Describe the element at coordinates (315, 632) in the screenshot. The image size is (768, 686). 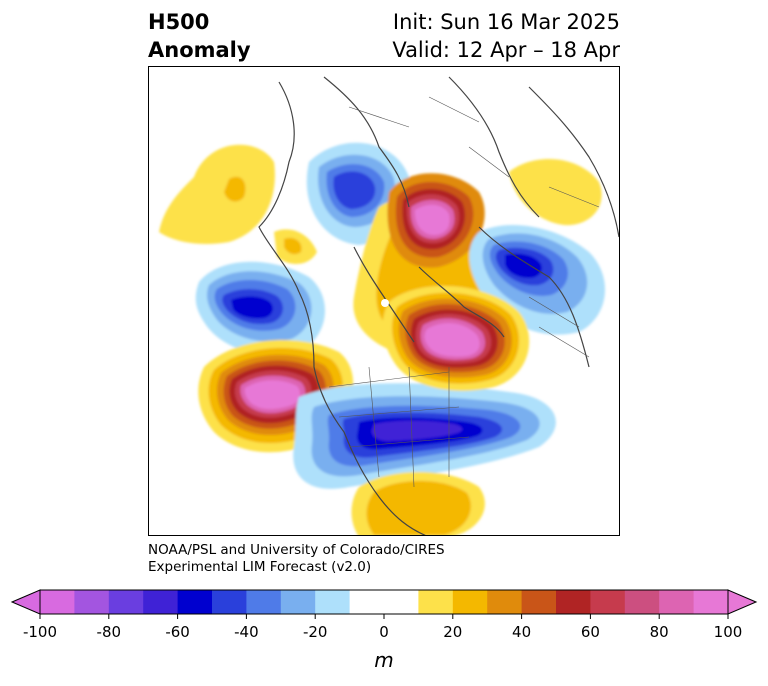
I see `colorbar-tick-label: -20` at that location.